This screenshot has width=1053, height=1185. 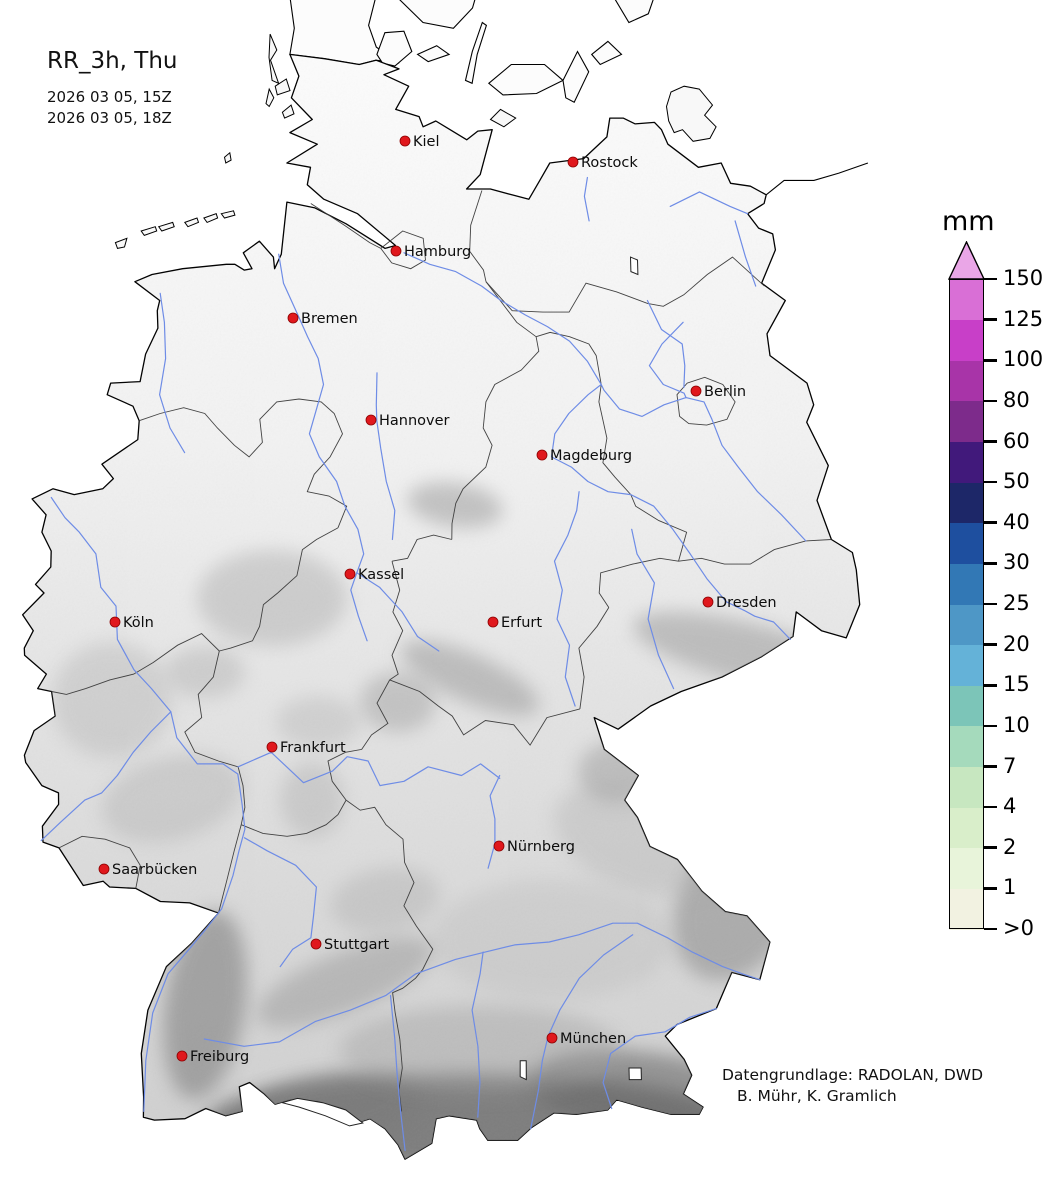 What do you see at coordinates (1023, 359) in the screenshot?
I see `colorbar-tick-label: 100` at bounding box center [1023, 359].